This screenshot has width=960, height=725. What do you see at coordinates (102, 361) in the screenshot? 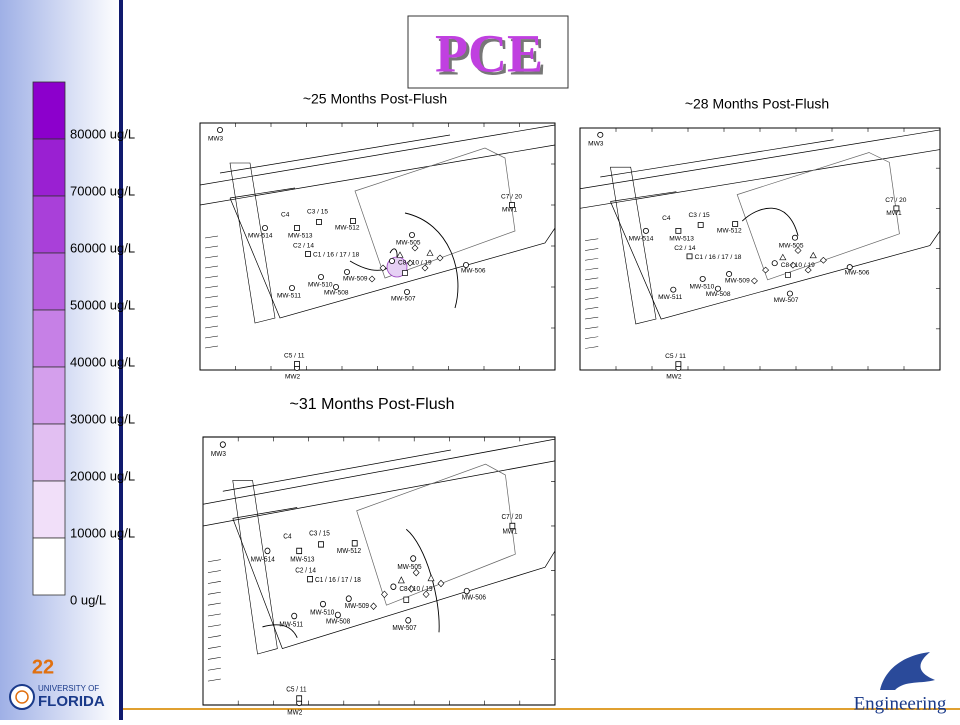
I see `legend-label: 40000 ug/L` at bounding box center [102, 361].